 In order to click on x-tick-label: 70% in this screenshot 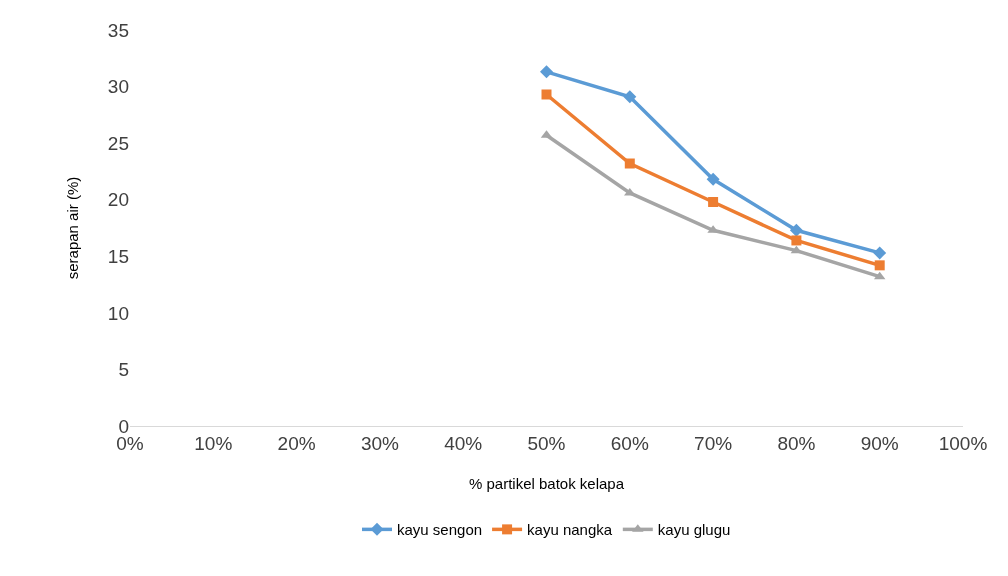, I will do `click(713, 443)`.